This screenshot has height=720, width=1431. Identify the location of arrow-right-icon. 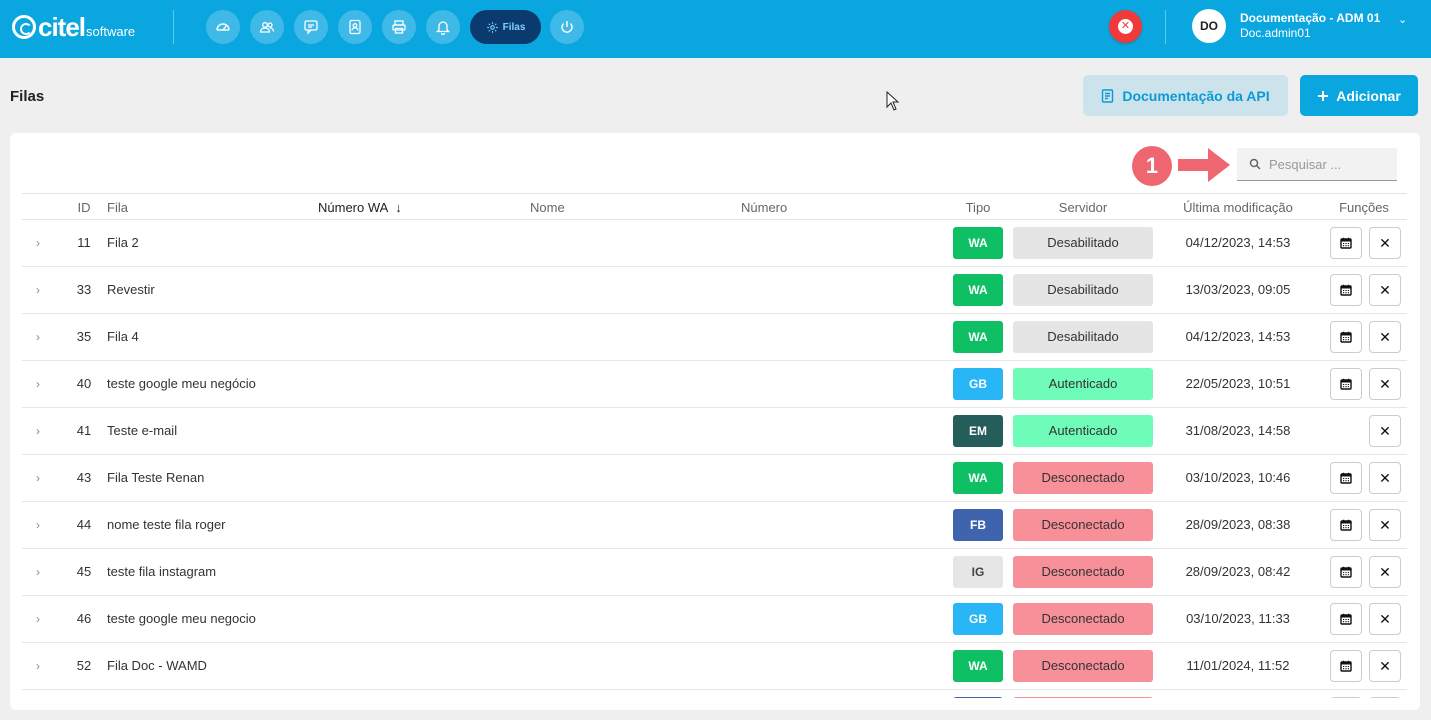
(1204, 165).